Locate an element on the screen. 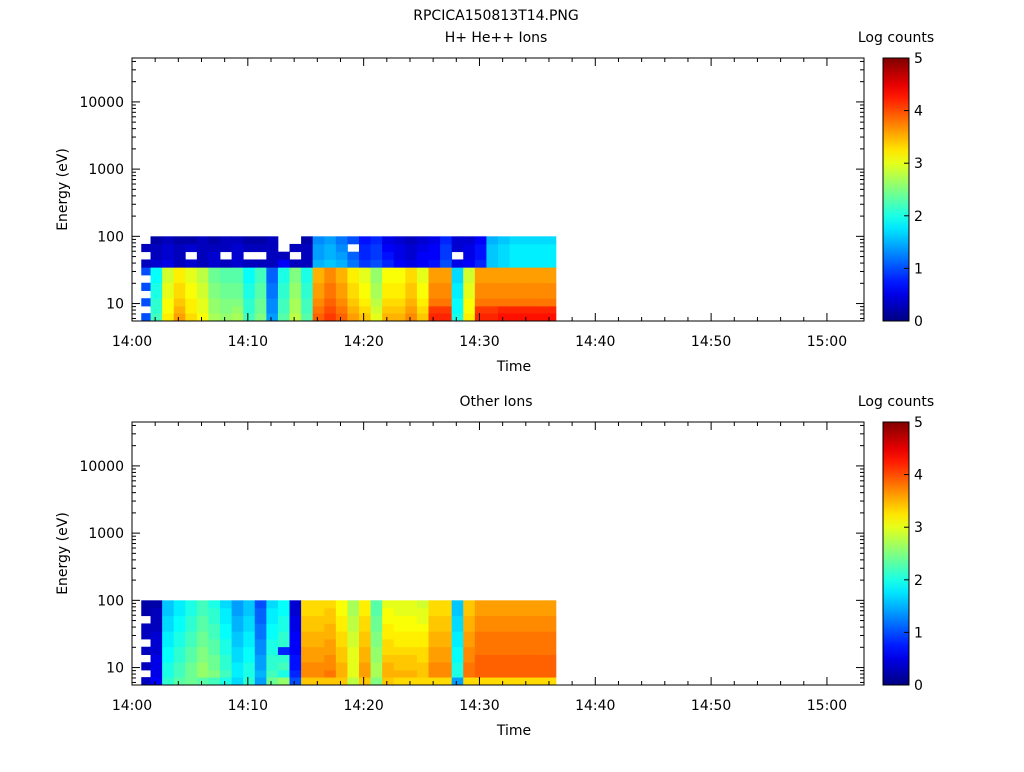 The height and width of the screenshot is (772, 1024). x-tick-label: 14:00 is located at coordinates (132, 342).